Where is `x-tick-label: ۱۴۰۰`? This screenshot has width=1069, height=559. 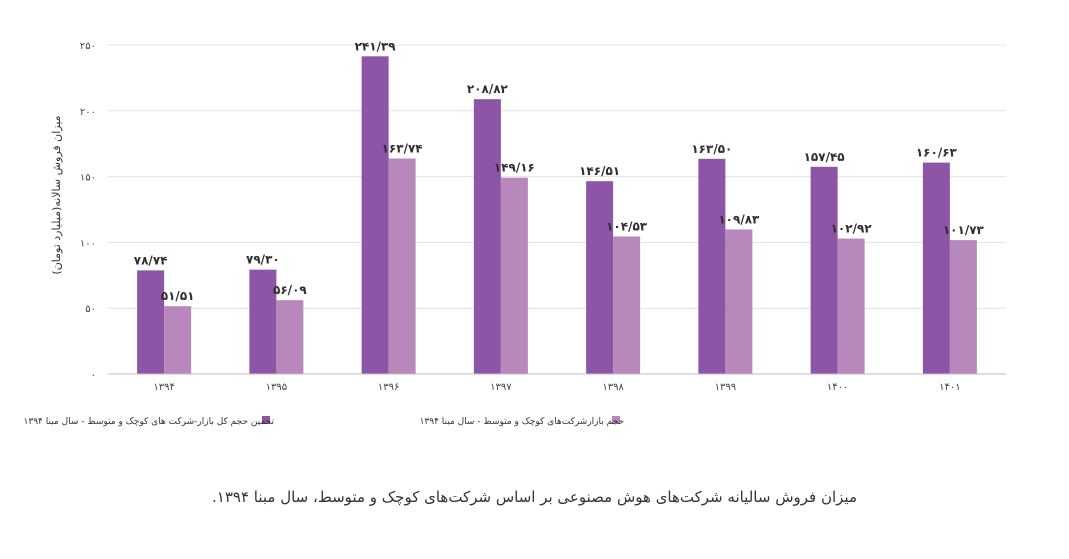 x-tick-label: ۱۴۰۰ is located at coordinates (837, 387).